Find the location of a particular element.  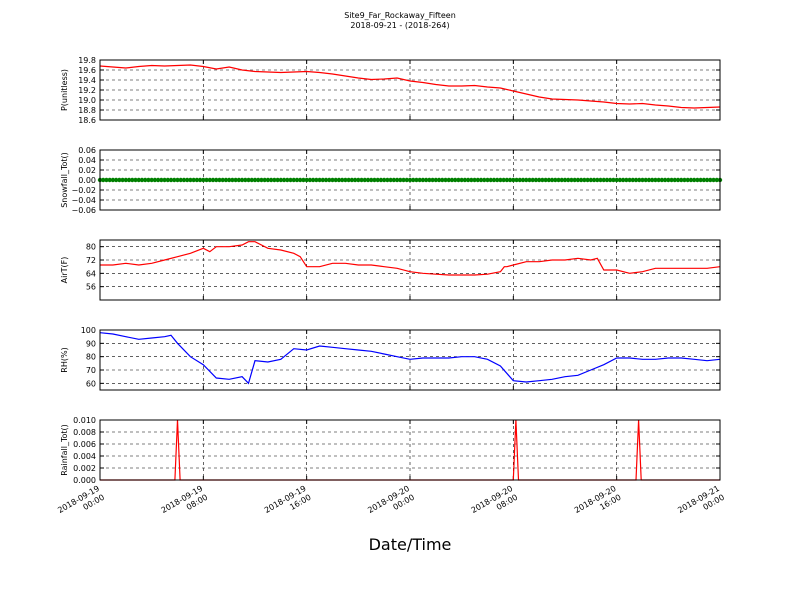

y-axis-label: AirT(F) is located at coordinates (64, 270).